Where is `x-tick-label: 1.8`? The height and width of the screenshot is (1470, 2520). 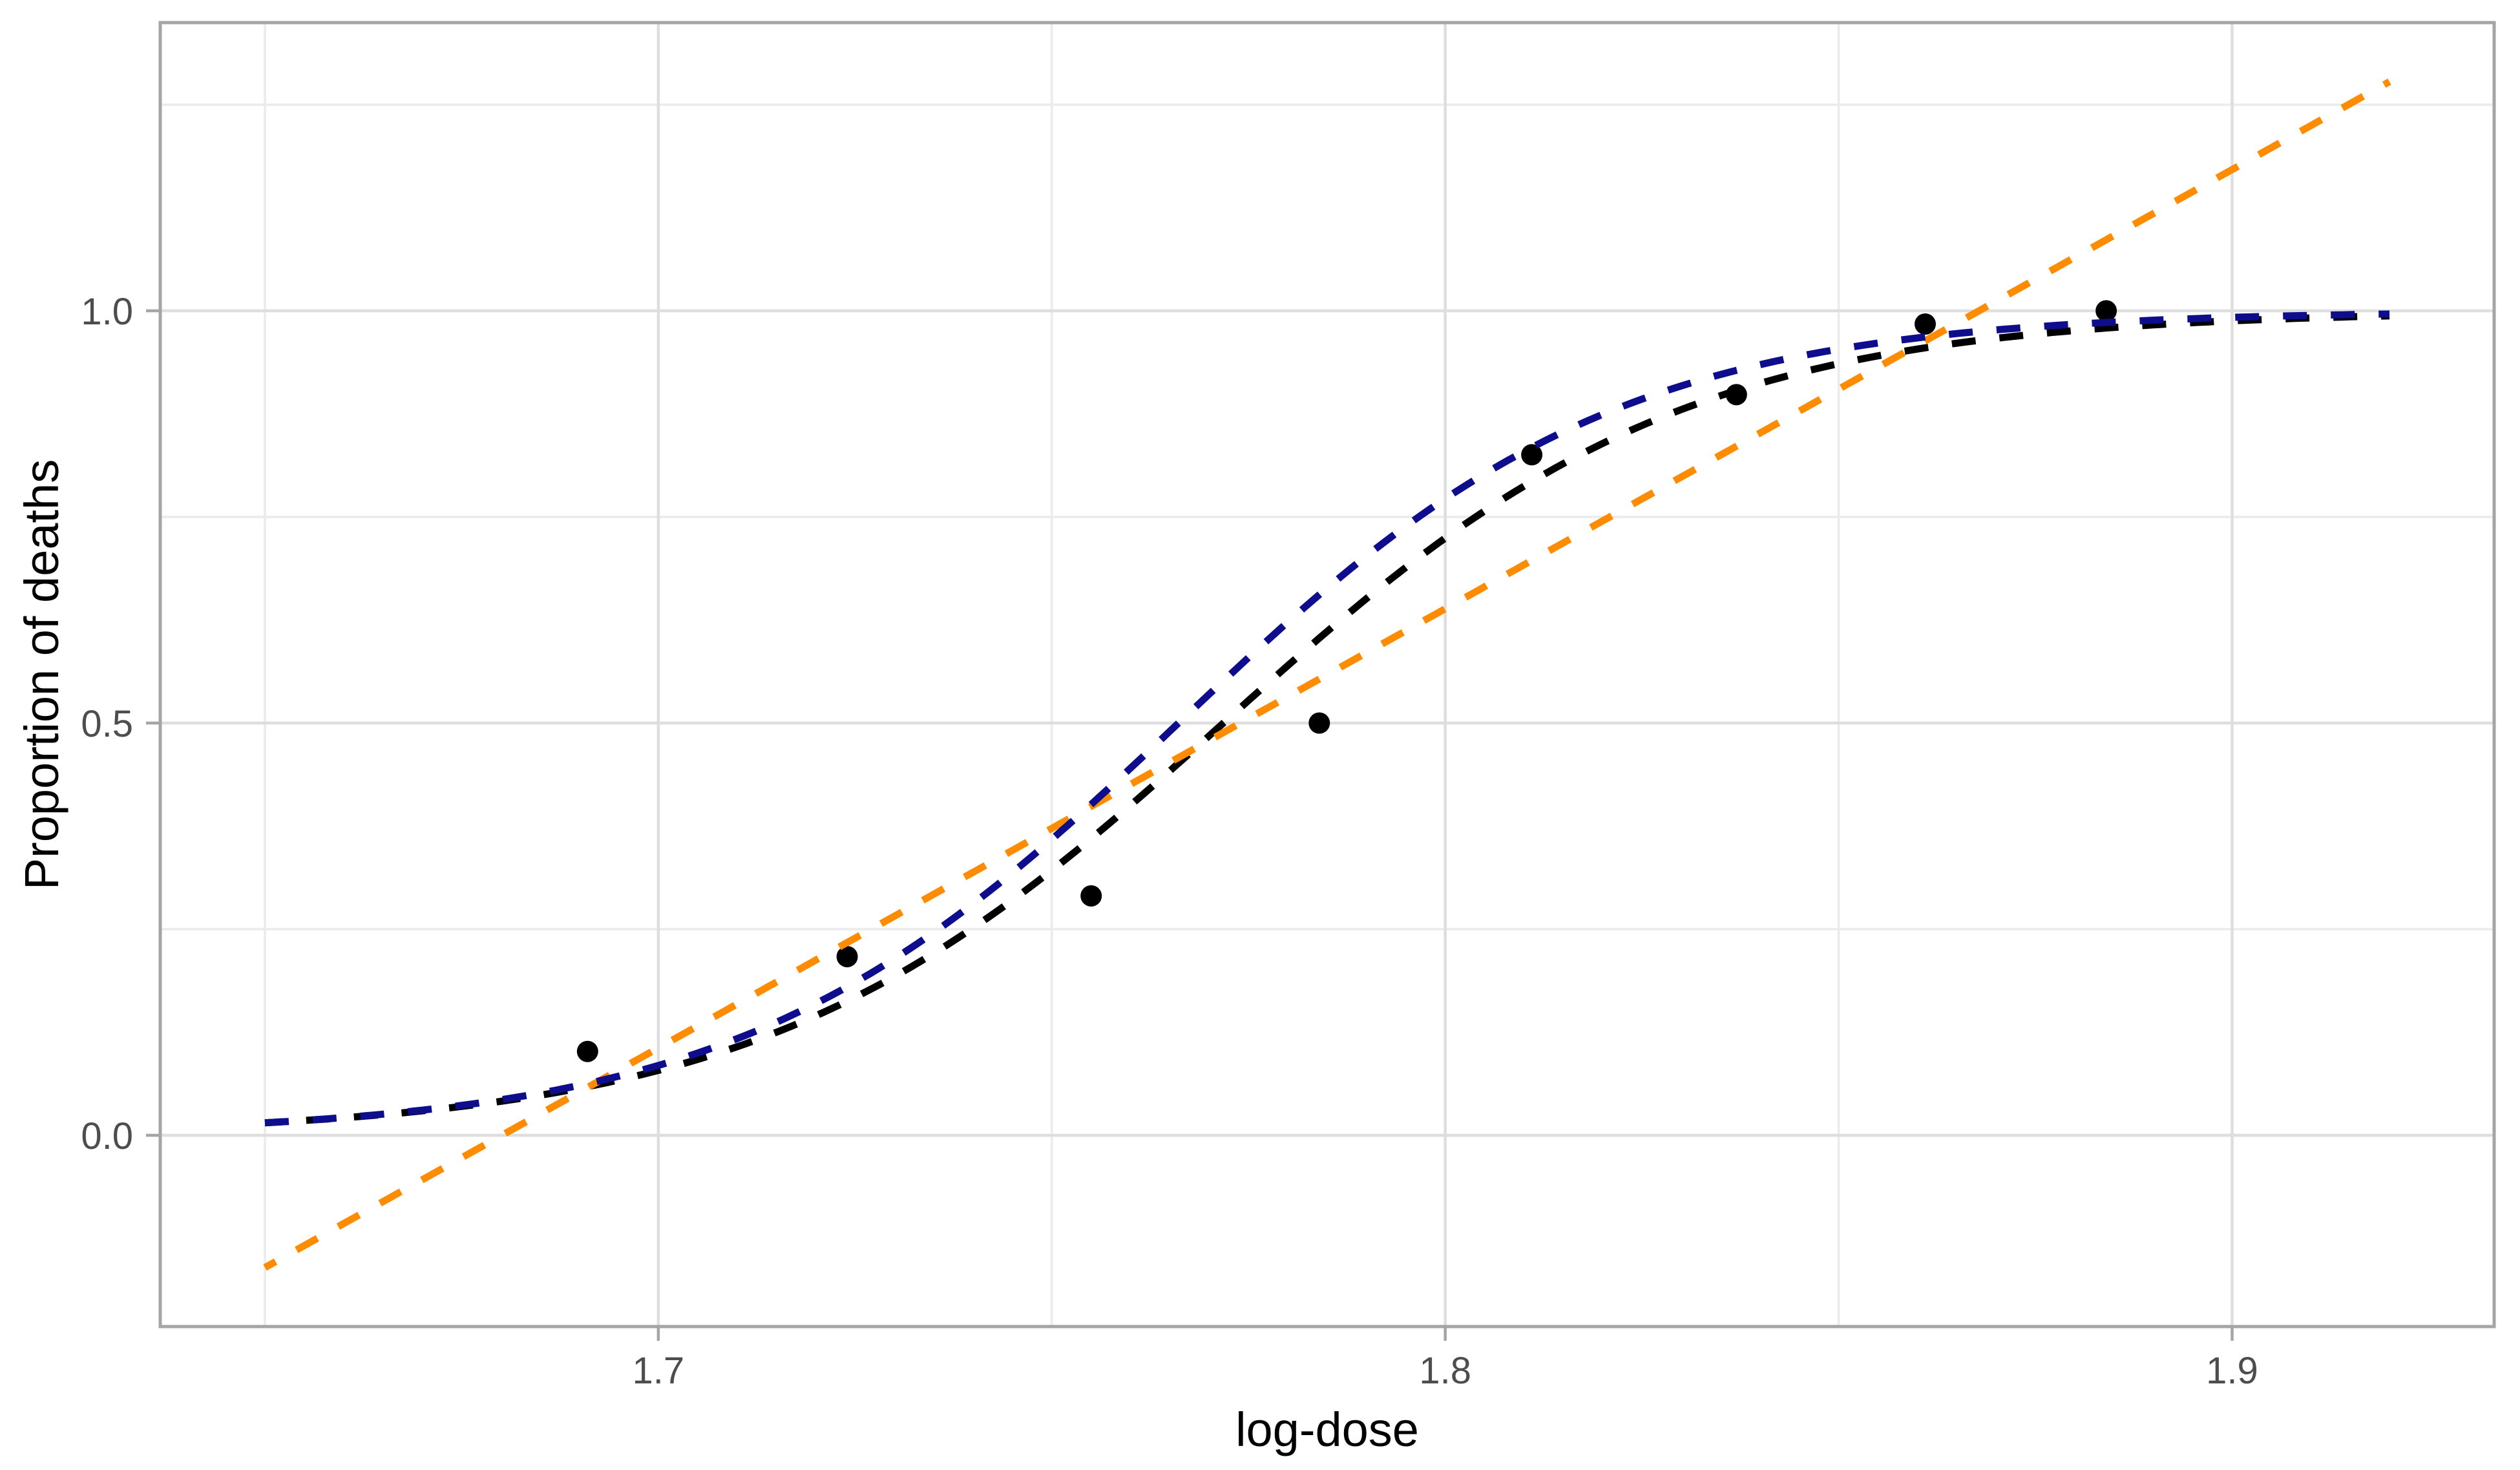
x-tick-label: 1.8 is located at coordinates (1445, 1371).